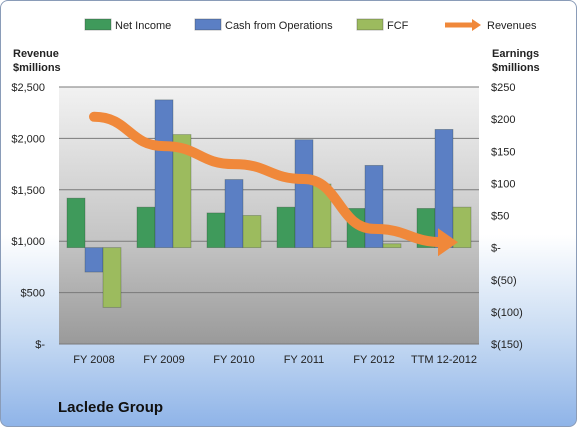 This screenshot has width=577, height=427. What do you see at coordinates (37, 61) in the screenshot?
I see `left-axis-title: Revenue $millions` at bounding box center [37, 61].